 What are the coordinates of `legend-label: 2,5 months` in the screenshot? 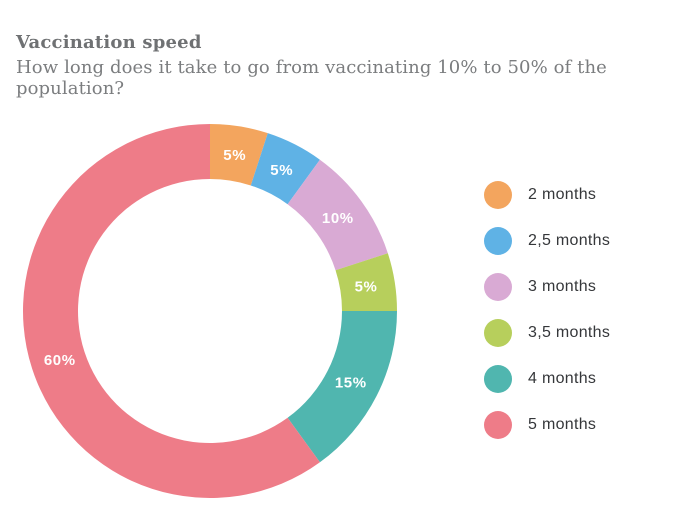 It's located at (569, 240).